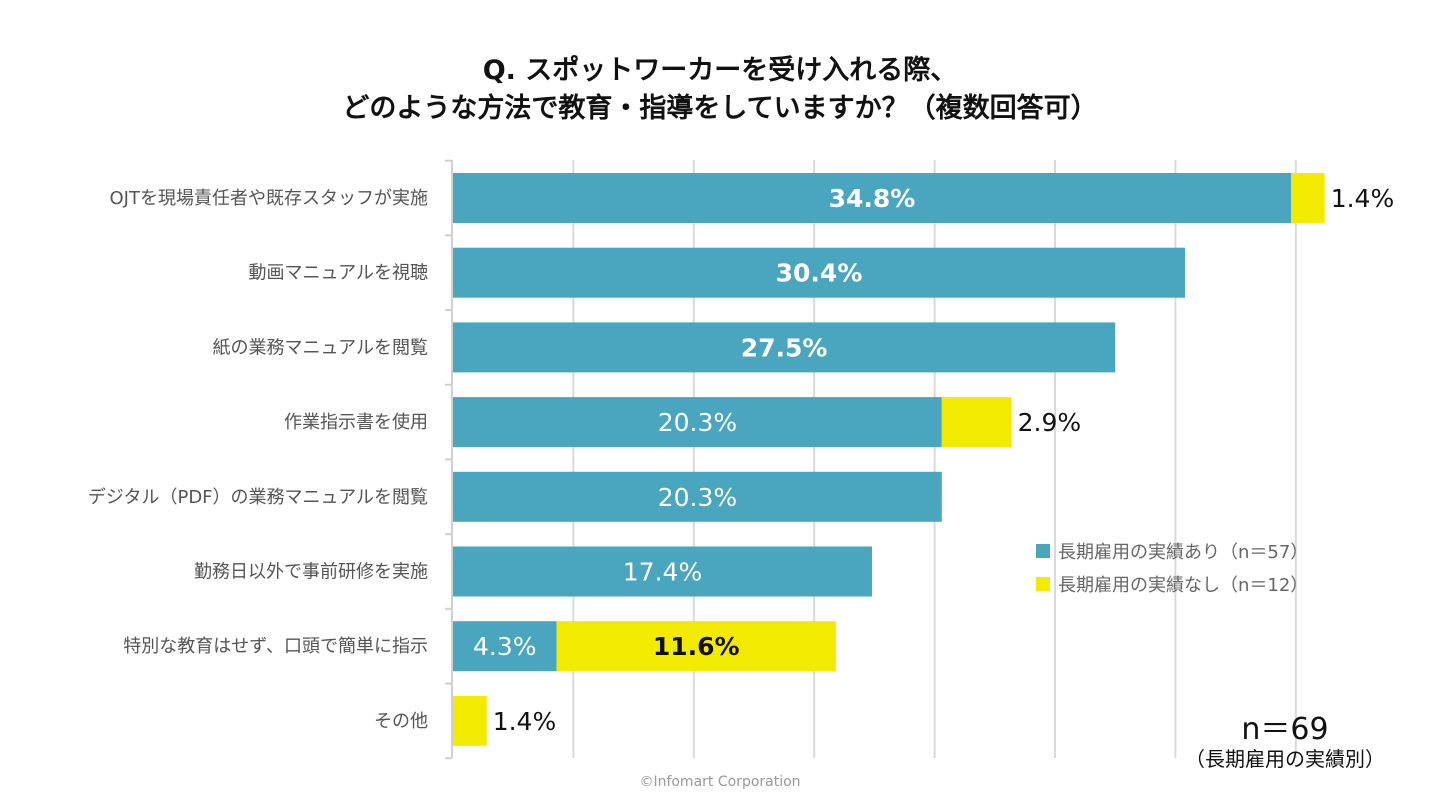 The height and width of the screenshot is (810, 1440). Describe the element at coordinates (311, 572) in the screenshot. I see `category-label: 勤務日以外で事前研修を実施` at that location.